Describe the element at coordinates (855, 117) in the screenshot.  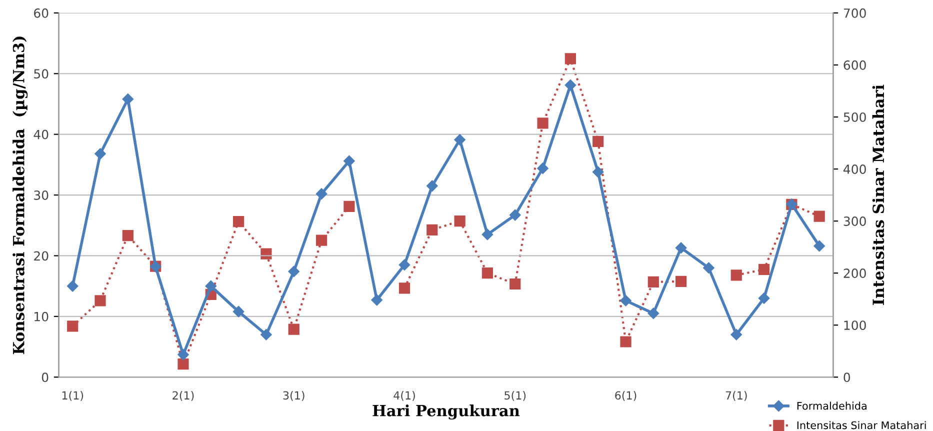
I see `y2-tick-label: 500` at that location.